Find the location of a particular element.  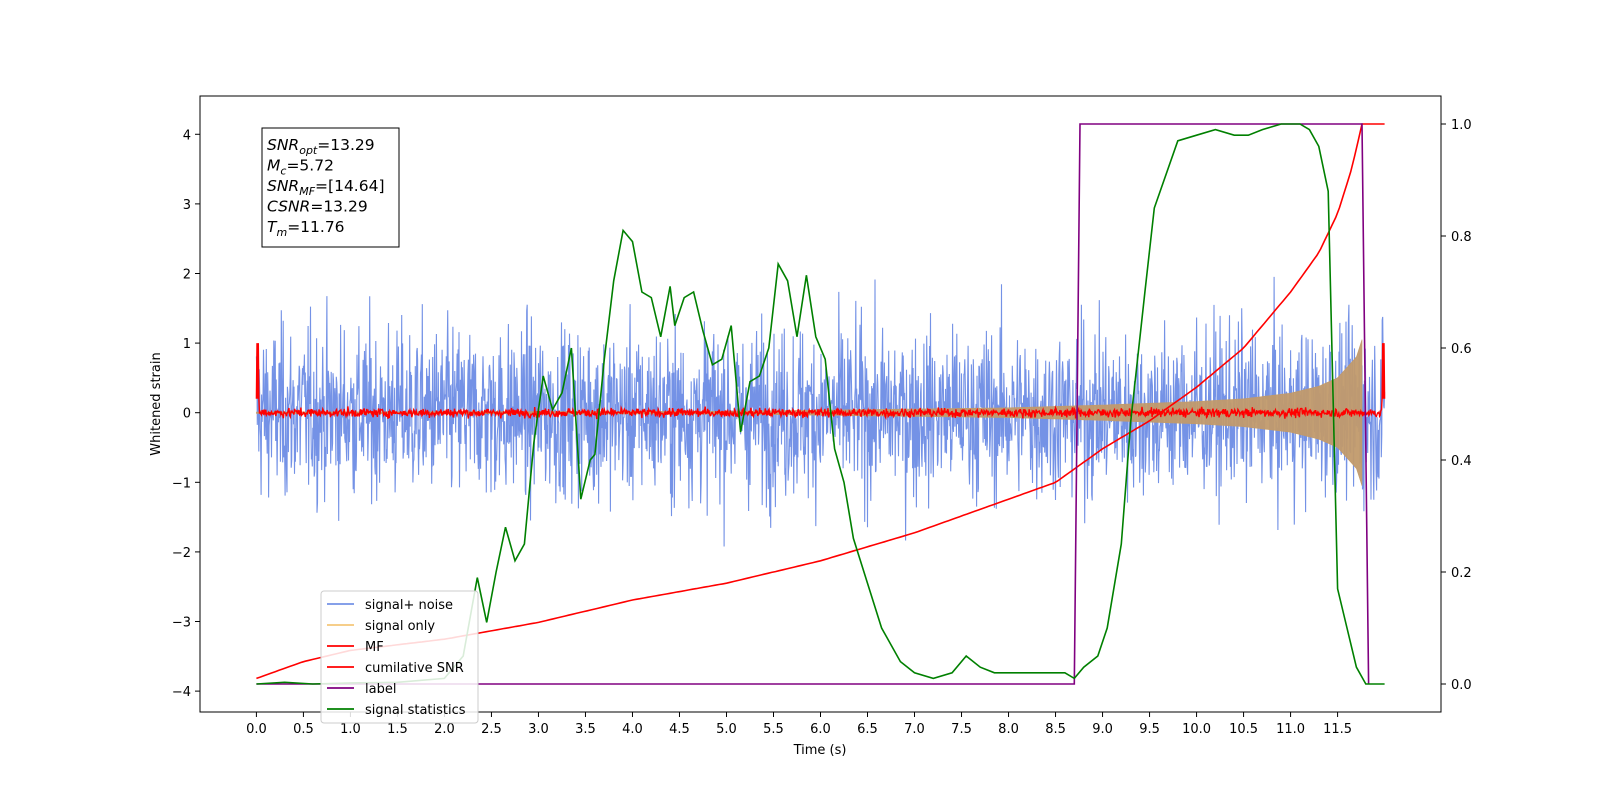

x-tick-label: 4.0 is located at coordinates (632, 729).